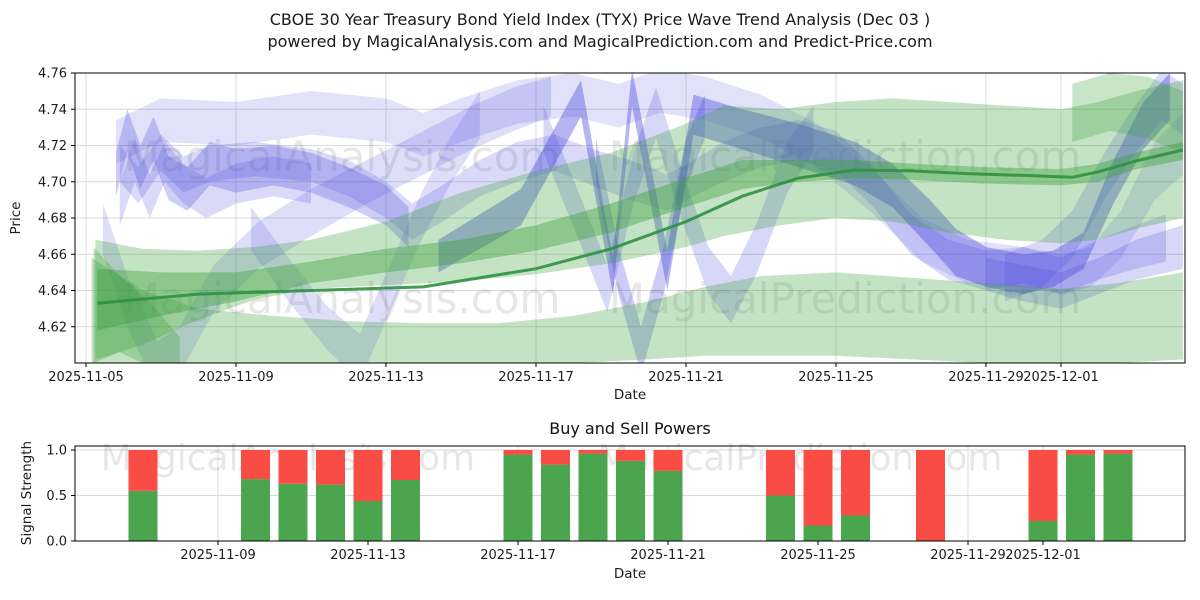 This screenshot has width=1200, height=600. What do you see at coordinates (1084, 267) in the screenshot?
I see `price-band-right-flat` at bounding box center [1084, 267].